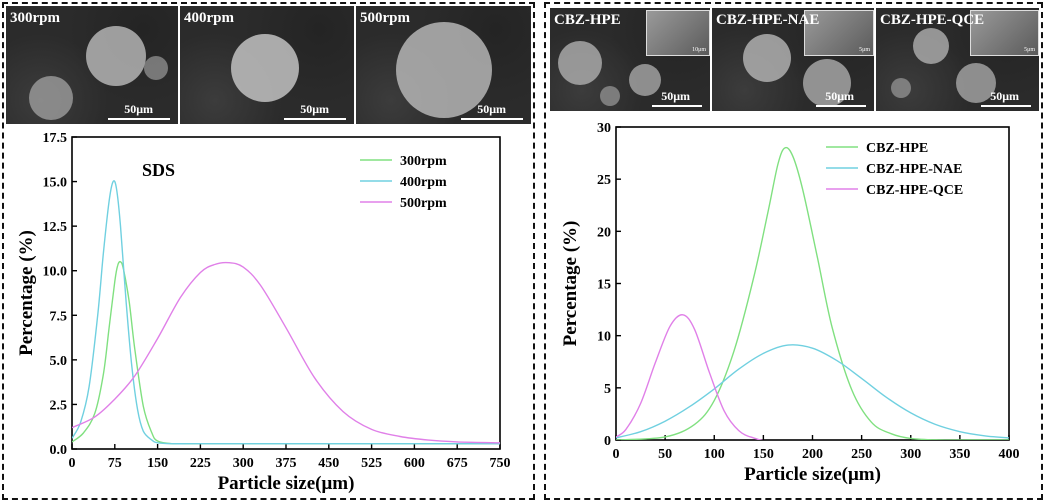 The height and width of the screenshot is (504, 1046). What do you see at coordinates (209, 18) in the screenshot?
I see `sem-label: 400rpm` at bounding box center [209, 18].